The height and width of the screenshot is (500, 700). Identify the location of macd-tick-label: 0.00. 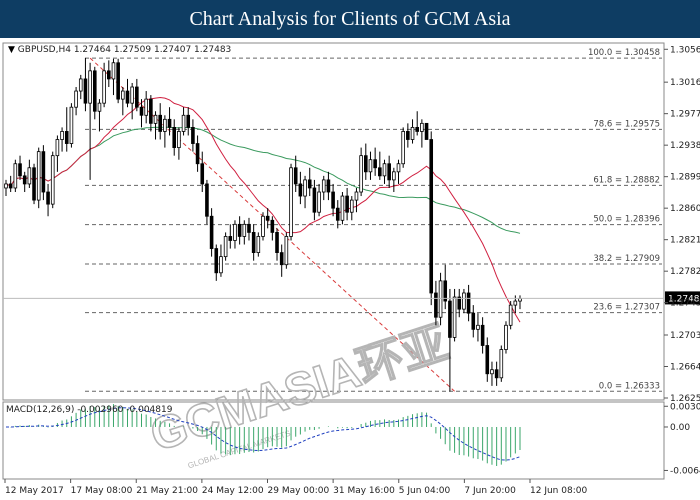
(680, 428).